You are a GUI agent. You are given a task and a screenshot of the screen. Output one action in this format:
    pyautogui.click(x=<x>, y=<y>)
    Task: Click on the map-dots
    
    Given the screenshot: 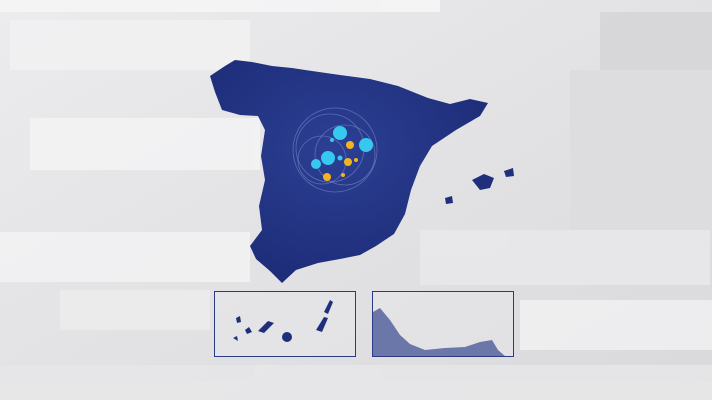 What is the action you would take?
    pyautogui.click(x=342, y=153)
    